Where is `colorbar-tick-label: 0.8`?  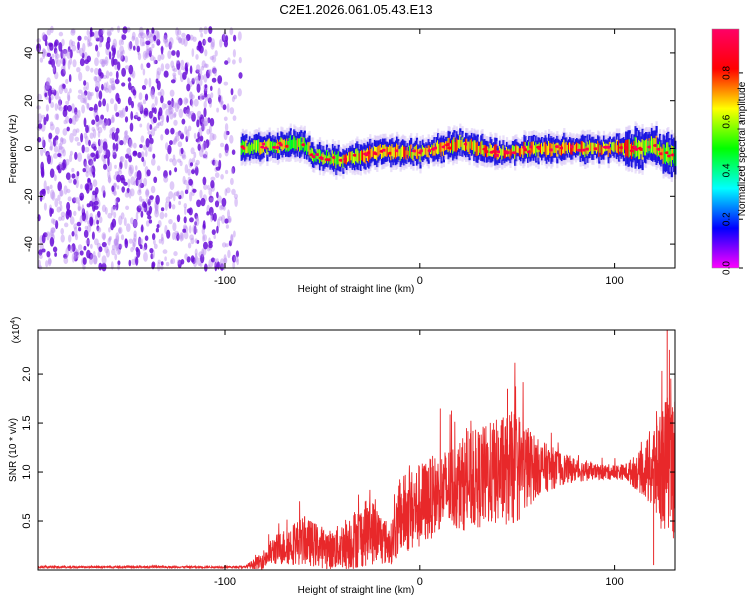
colorbar-tick-label: 0.8 is located at coordinates (727, 73).